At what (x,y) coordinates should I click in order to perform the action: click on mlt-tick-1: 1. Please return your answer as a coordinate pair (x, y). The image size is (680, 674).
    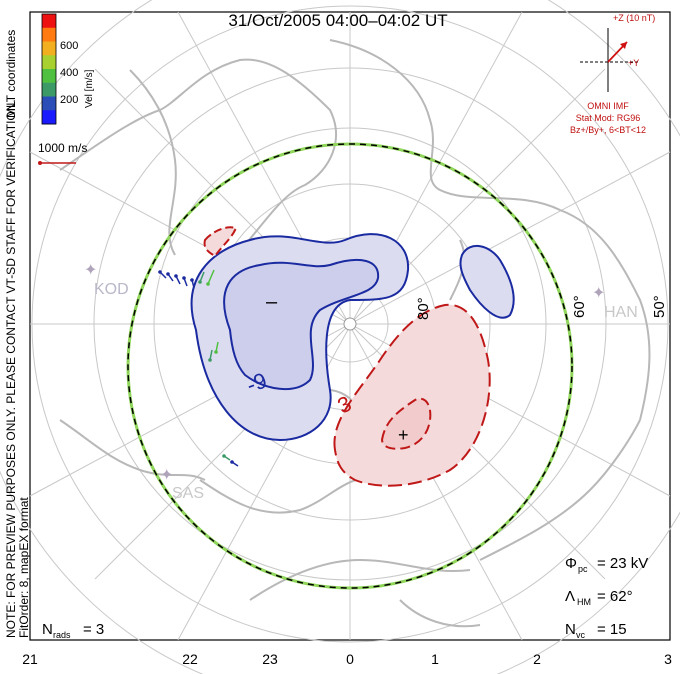
    Looking at the image, I should click on (435, 659).